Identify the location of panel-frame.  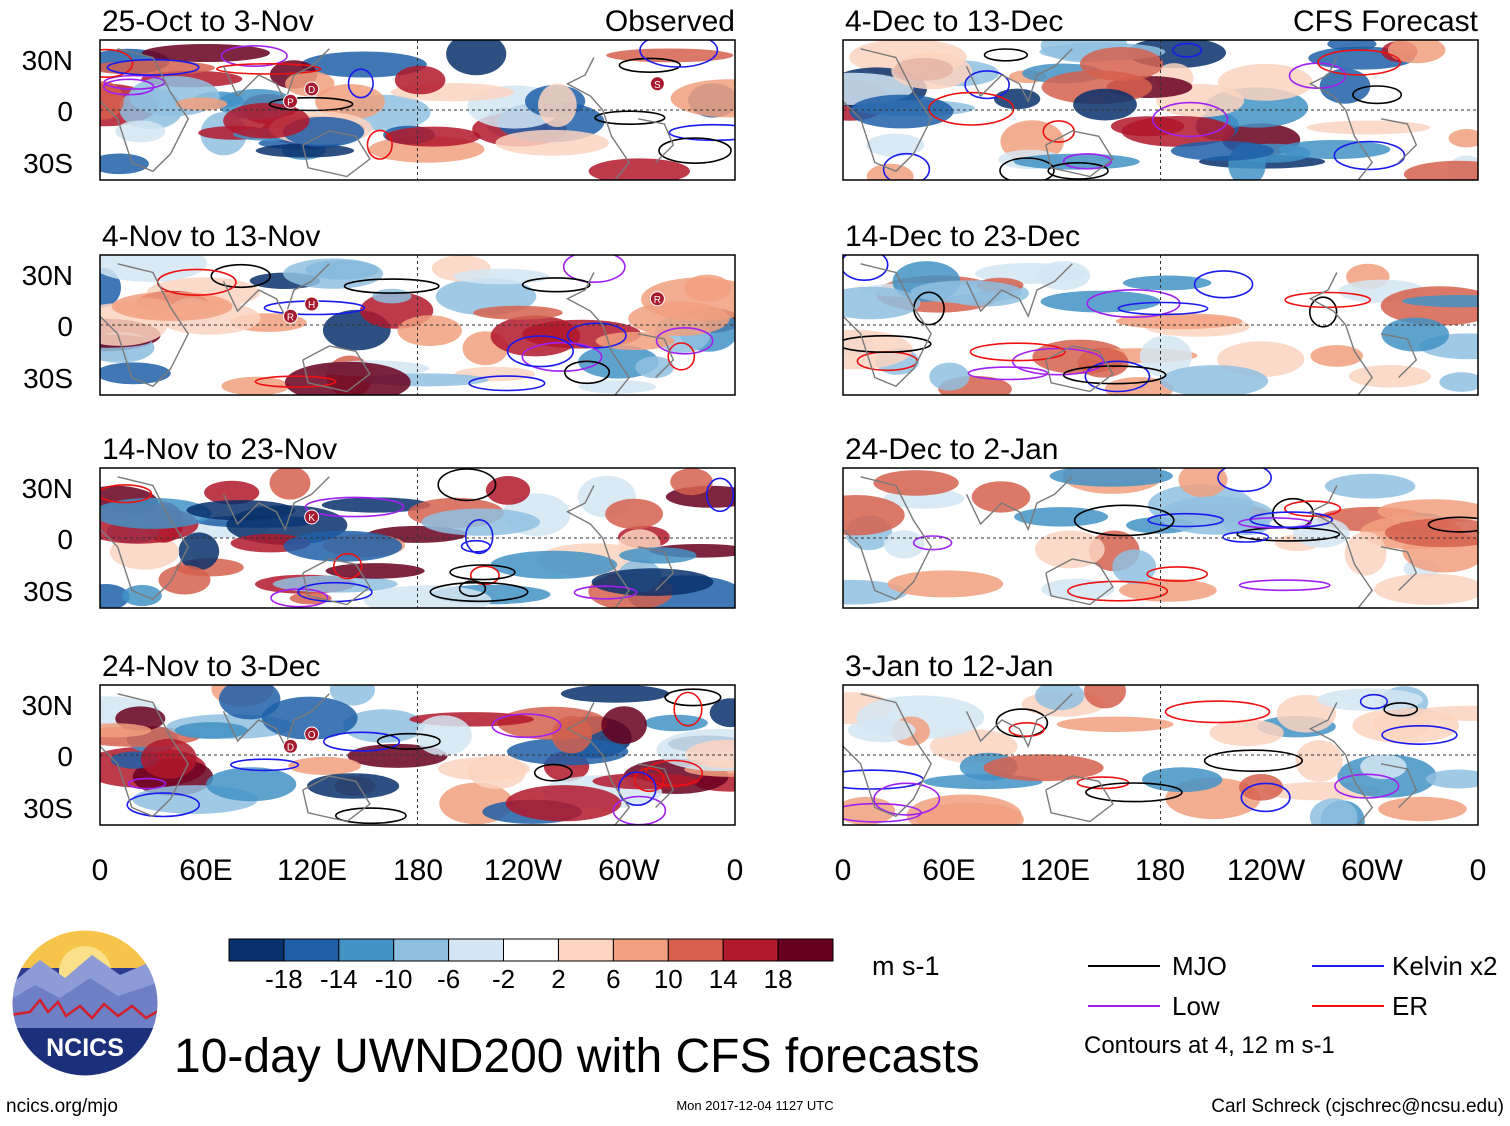
(1160, 325).